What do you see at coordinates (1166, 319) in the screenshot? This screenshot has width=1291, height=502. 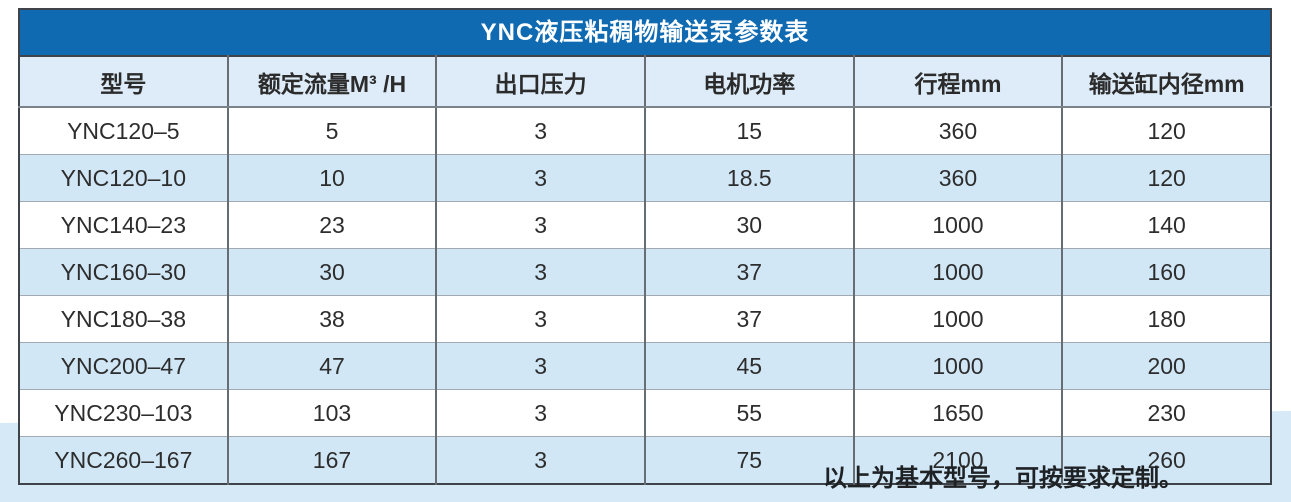 I see `table-cell: 180` at bounding box center [1166, 319].